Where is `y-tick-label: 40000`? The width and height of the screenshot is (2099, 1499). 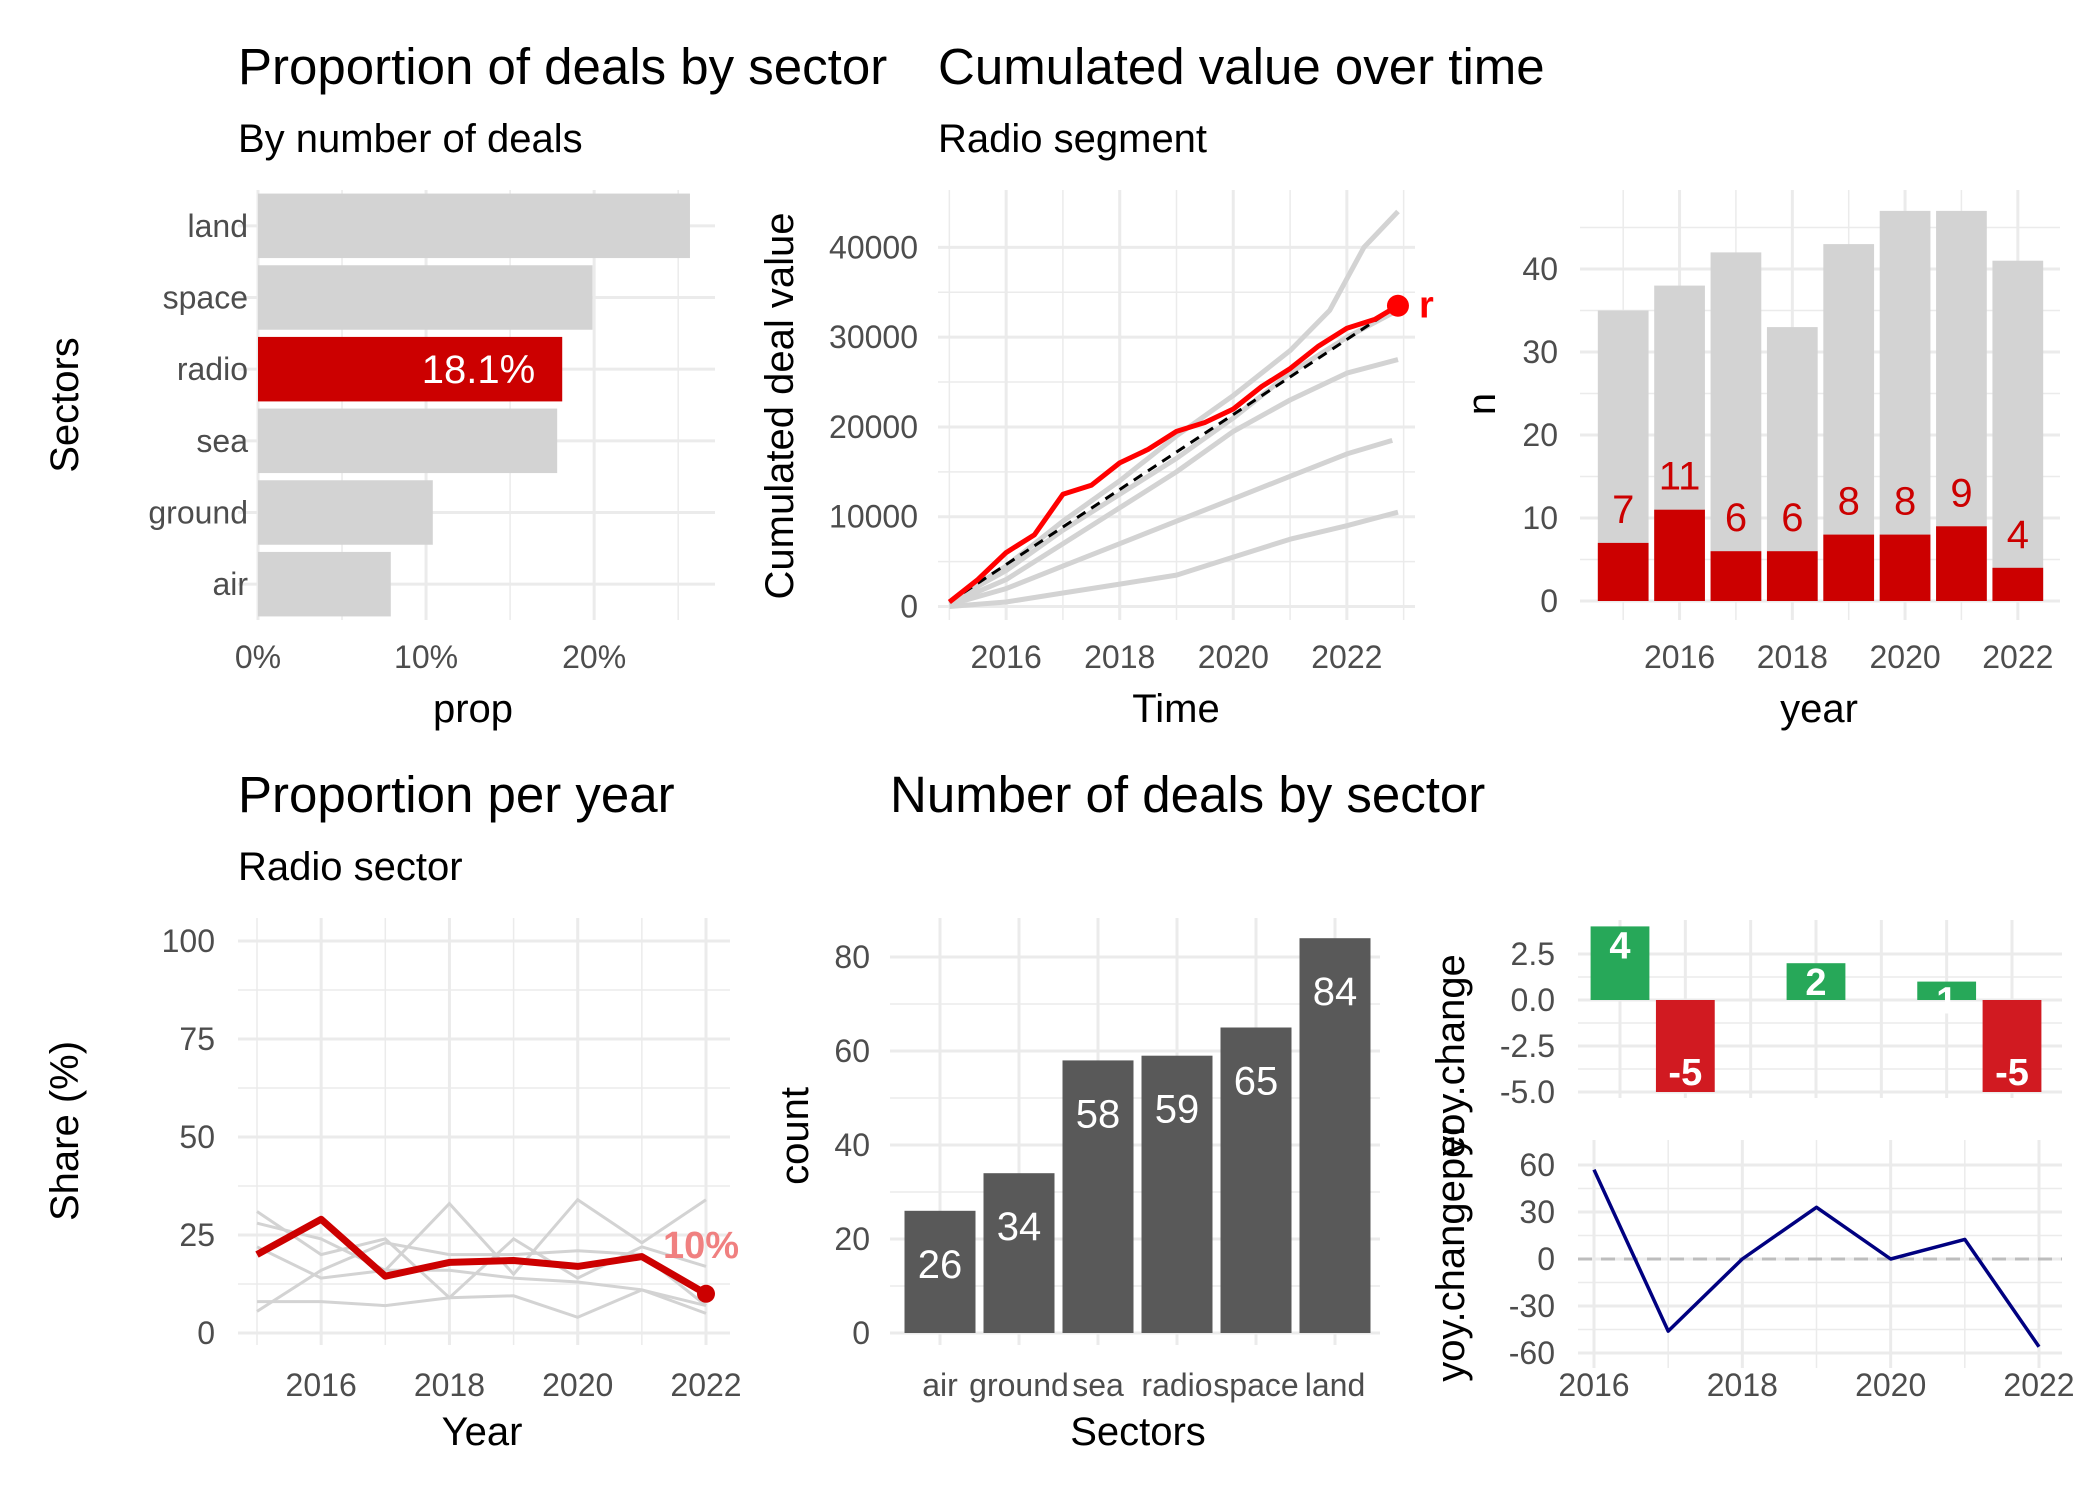 y-tick-label: 40000 is located at coordinates (873, 247).